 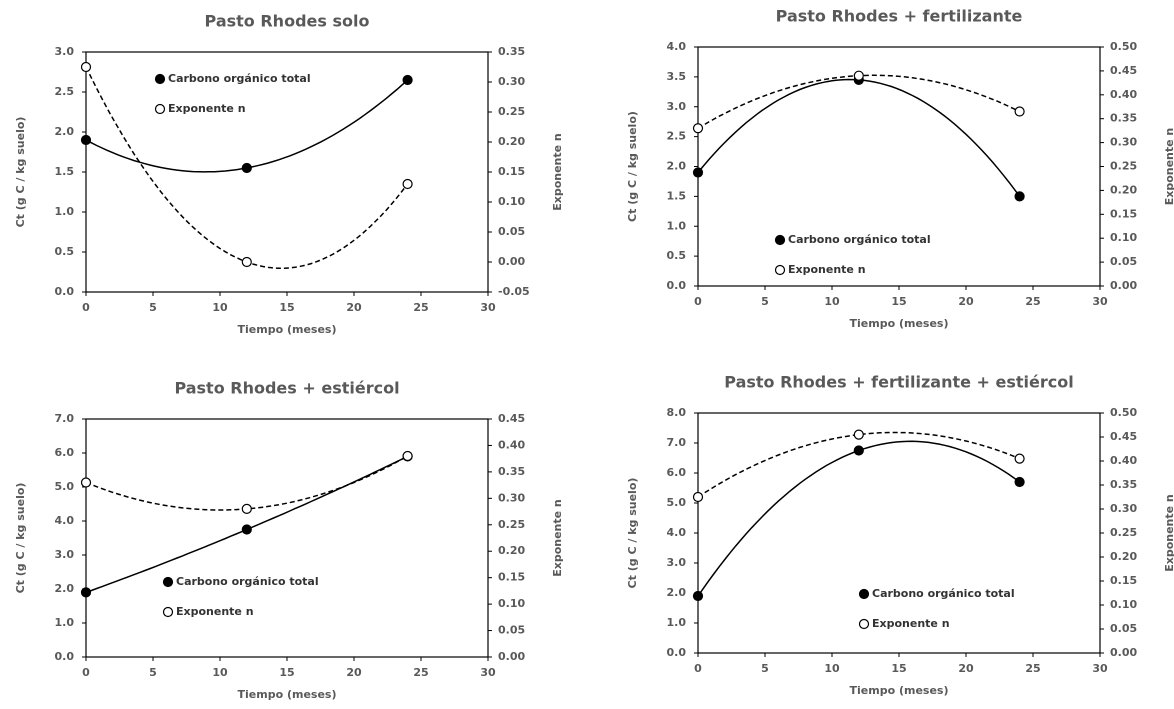 I want to click on y-tick-label: 4.0, so click(x=677, y=532).